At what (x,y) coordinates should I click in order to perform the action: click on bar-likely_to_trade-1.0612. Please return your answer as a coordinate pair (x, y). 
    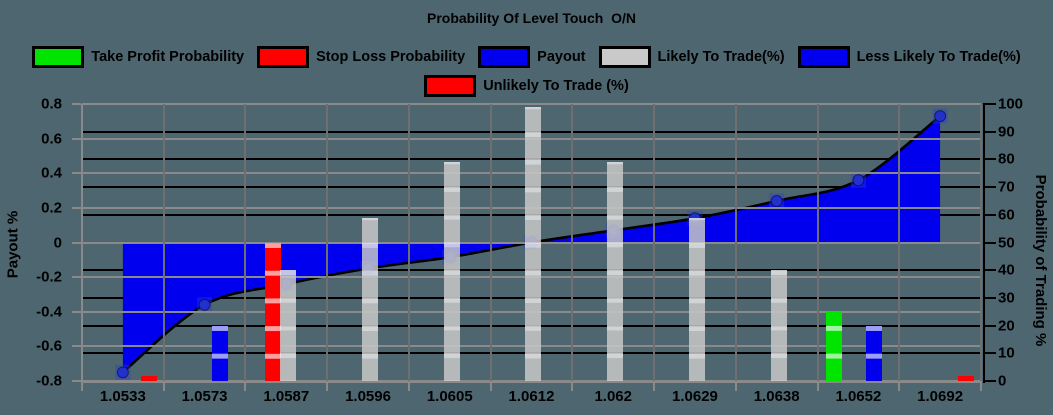
    Looking at the image, I should click on (533, 243).